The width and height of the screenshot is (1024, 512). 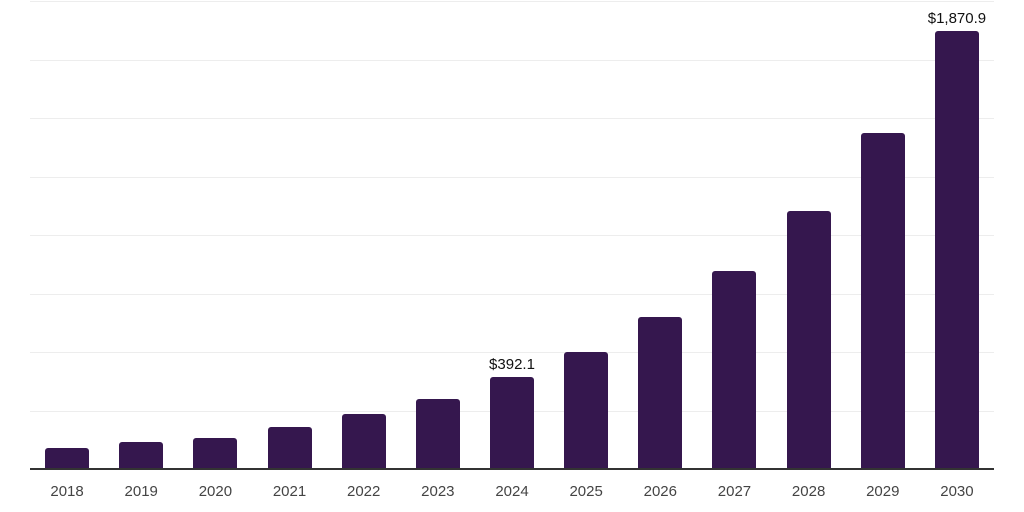 What do you see at coordinates (67, 458) in the screenshot?
I see `bar-2018` at bounding box center [67, 458].